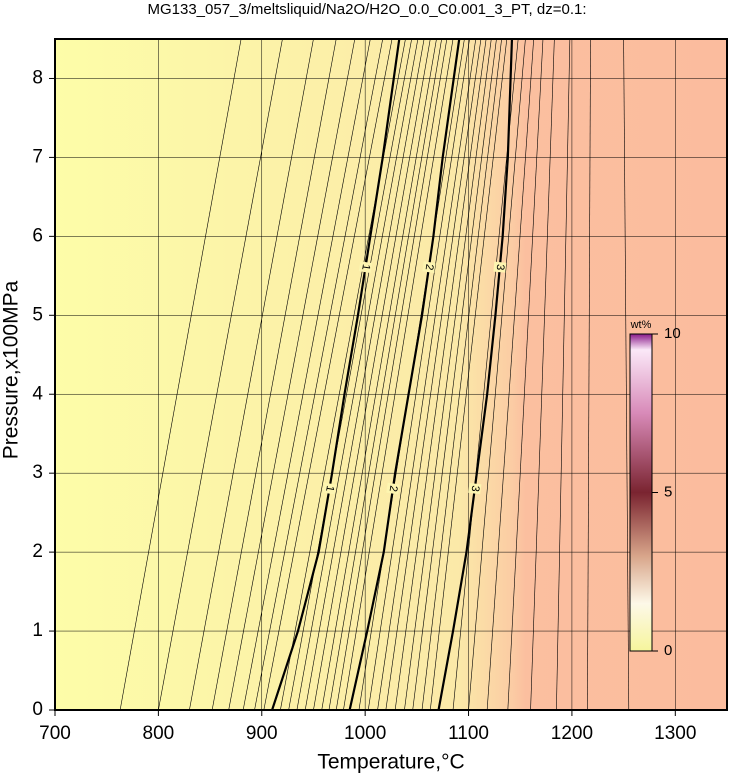  What do you see at coordinates (641, 492) in the screenshot?
I see `colorbar` at bounding box center [641, 492].